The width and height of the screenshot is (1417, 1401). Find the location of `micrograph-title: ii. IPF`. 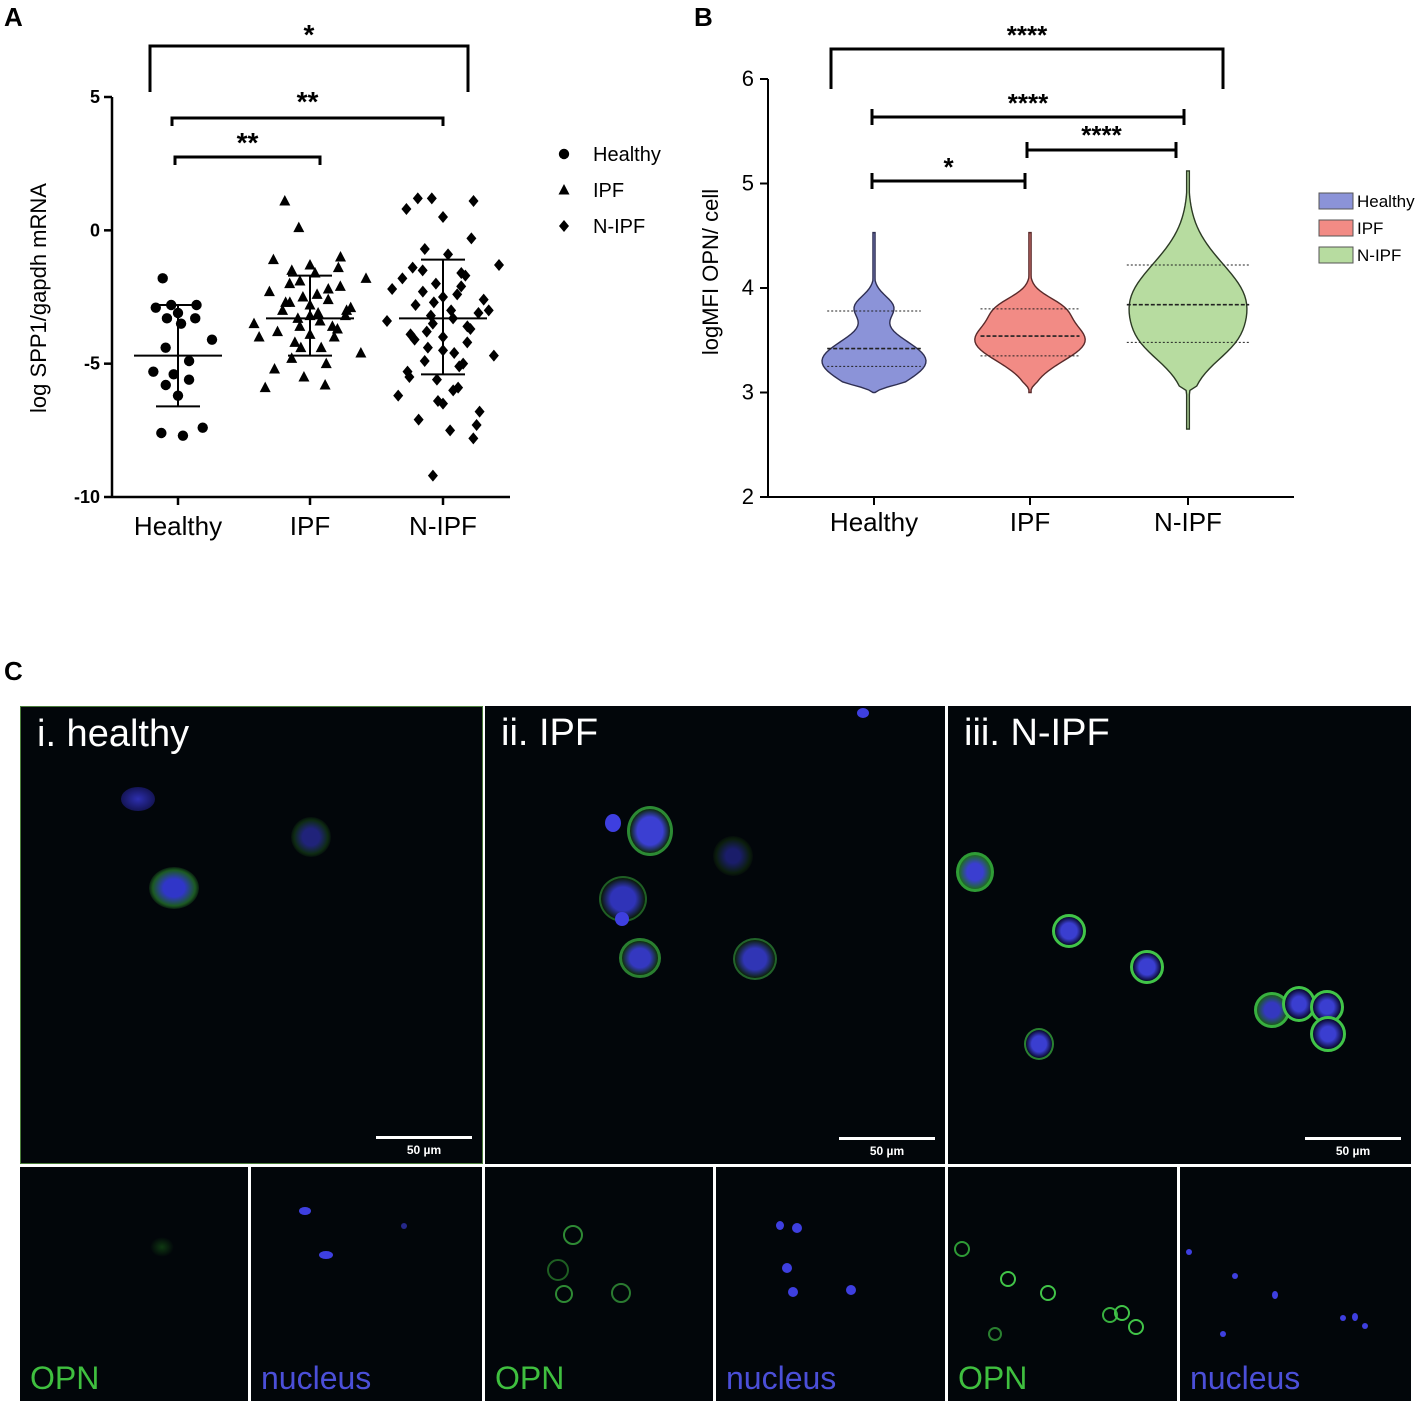

micrograph-title: ii. IPF is located at coordinates (550, 733).